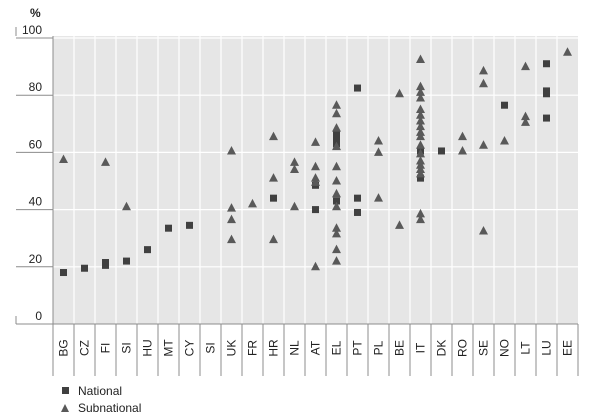  Describe the element at coordinates (85, 348) in the screenshot. I see `x-category-label: CZ` at that location.